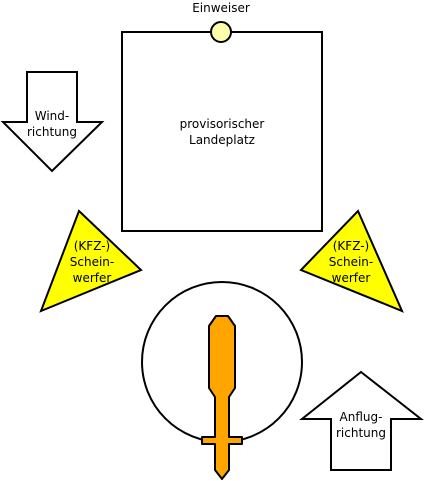 The image size is (425, 481). Describe the element at coordinates (52, 132) in the screenshot. I see `wind-label-line2: richtung` at that location.